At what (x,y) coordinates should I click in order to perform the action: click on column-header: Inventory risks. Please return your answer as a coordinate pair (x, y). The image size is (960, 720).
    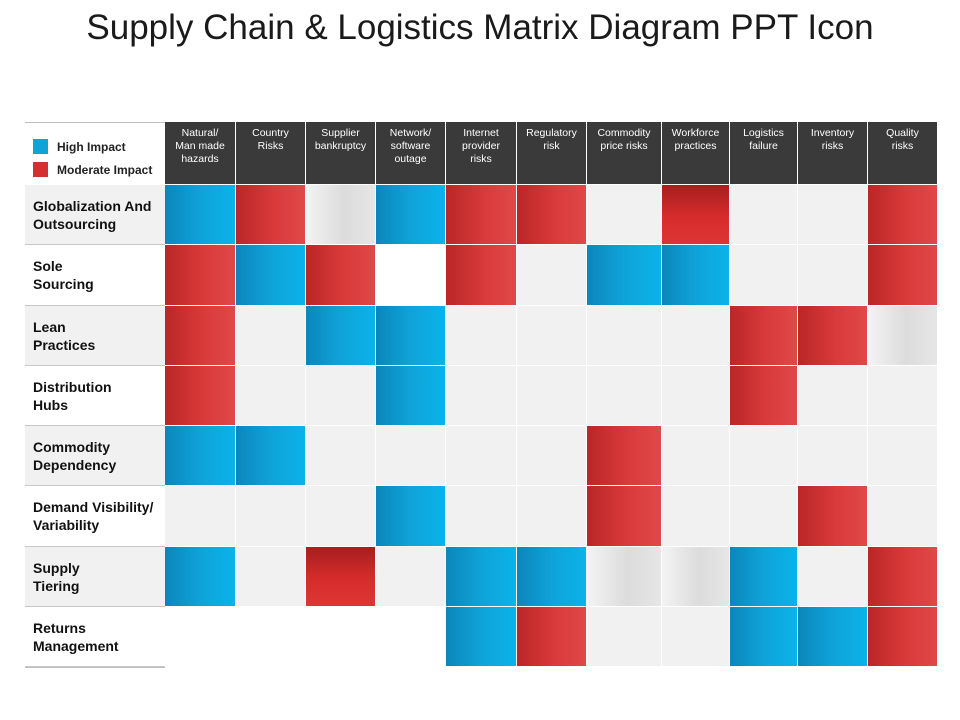
    Looking at the image, I should click on (832, 153).